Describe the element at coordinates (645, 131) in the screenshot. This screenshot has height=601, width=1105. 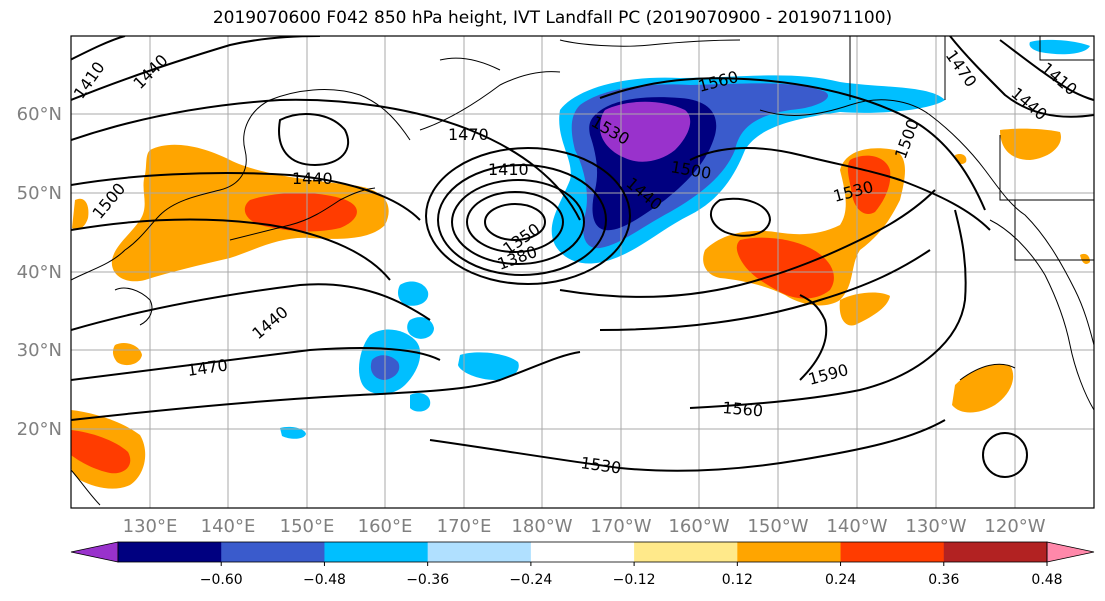
I see `negative-anomaly-purple` at that location.